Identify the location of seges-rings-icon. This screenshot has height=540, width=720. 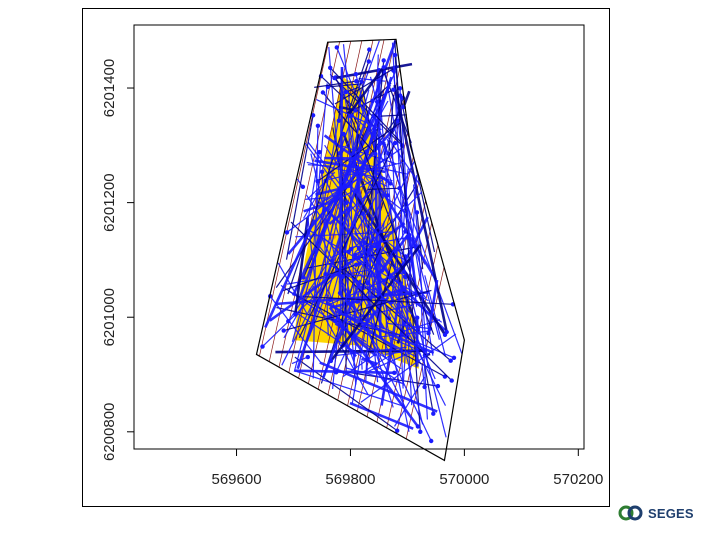
(630, 513).